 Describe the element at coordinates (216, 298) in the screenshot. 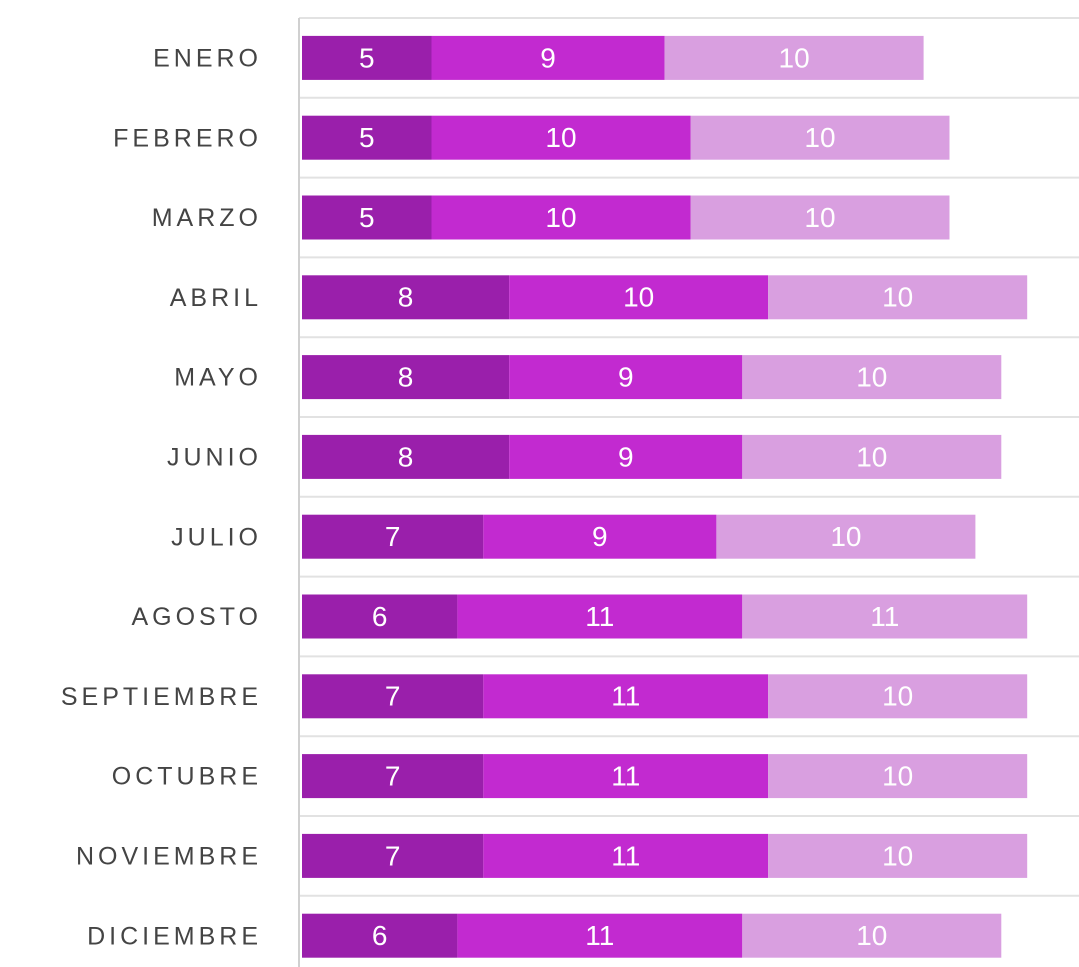

I see `category-label: ABRIL` at that location.